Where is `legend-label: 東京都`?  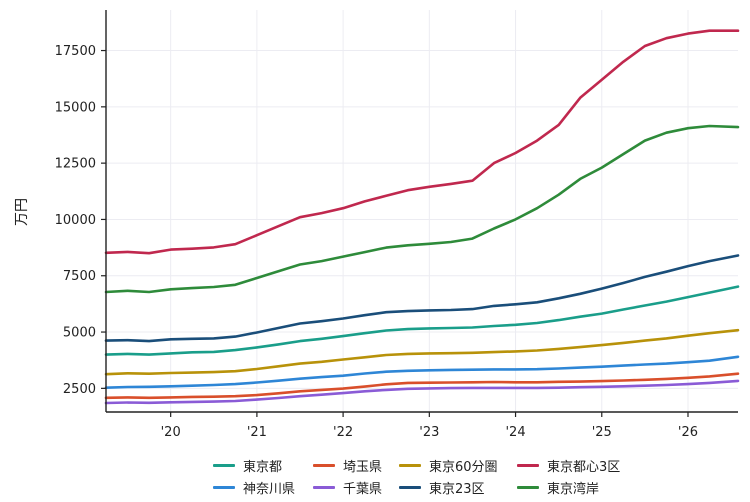
legend-label: 東京都 is located at coordinates (263, 467).